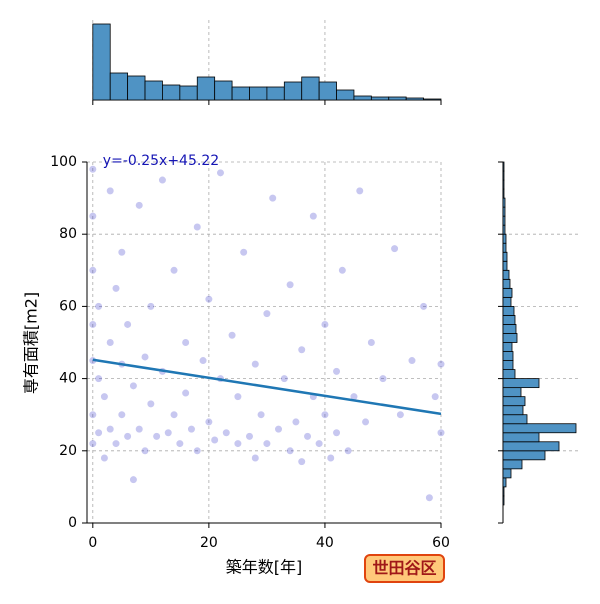 This screenshot has width=600, height=604. I want to click on y-tick-label: 60, so click(68, 306).